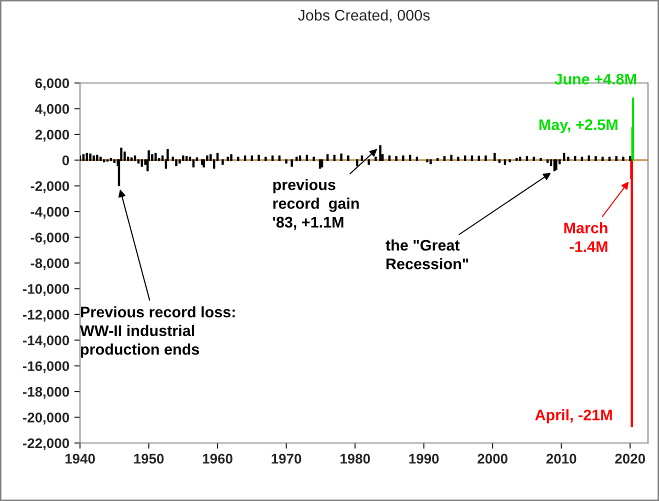  What do you see at coordinates (561, 459) in the screenshot?
I see `x-tick-label: 2010` at bounding box center [561, 459].